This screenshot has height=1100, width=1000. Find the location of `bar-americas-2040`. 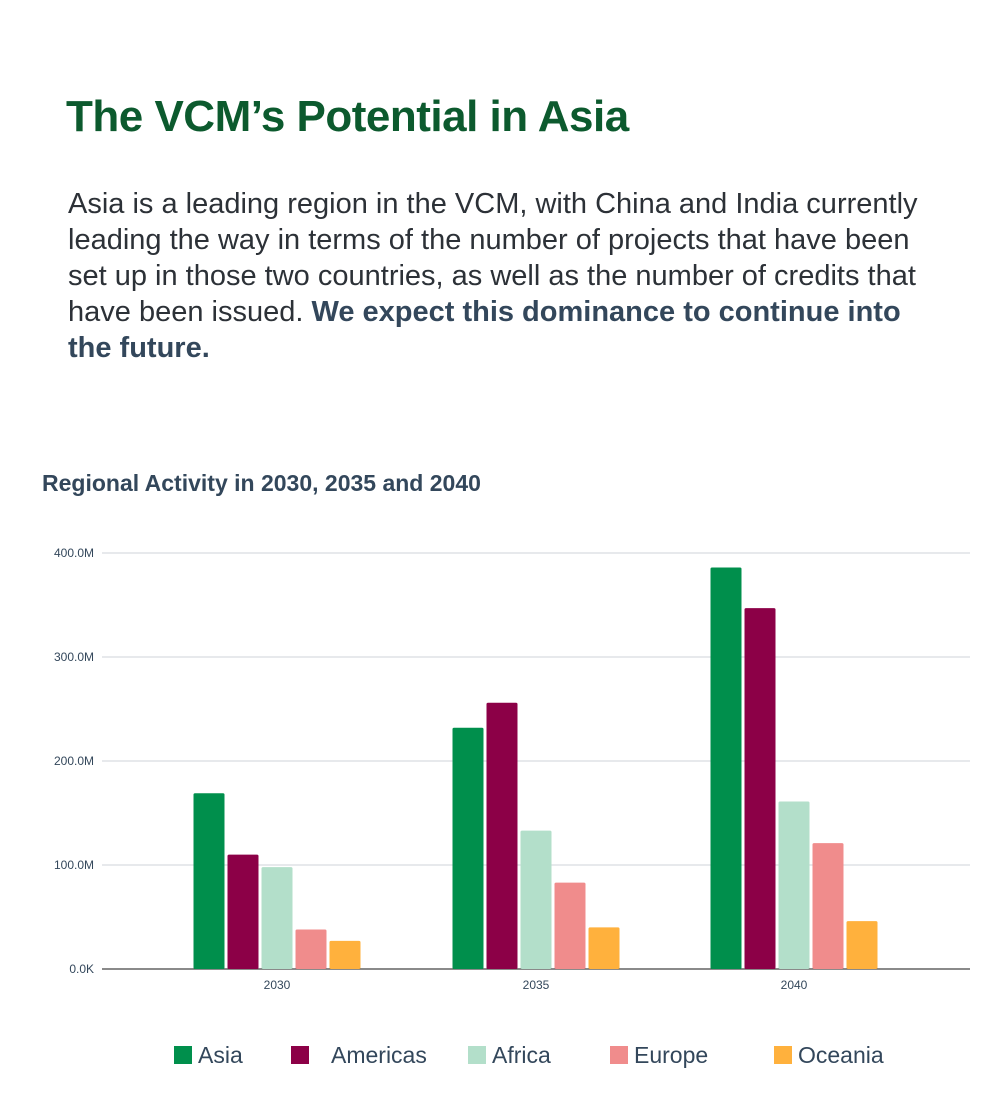

bar-americas-2040 is located at coordinates (760, 788).